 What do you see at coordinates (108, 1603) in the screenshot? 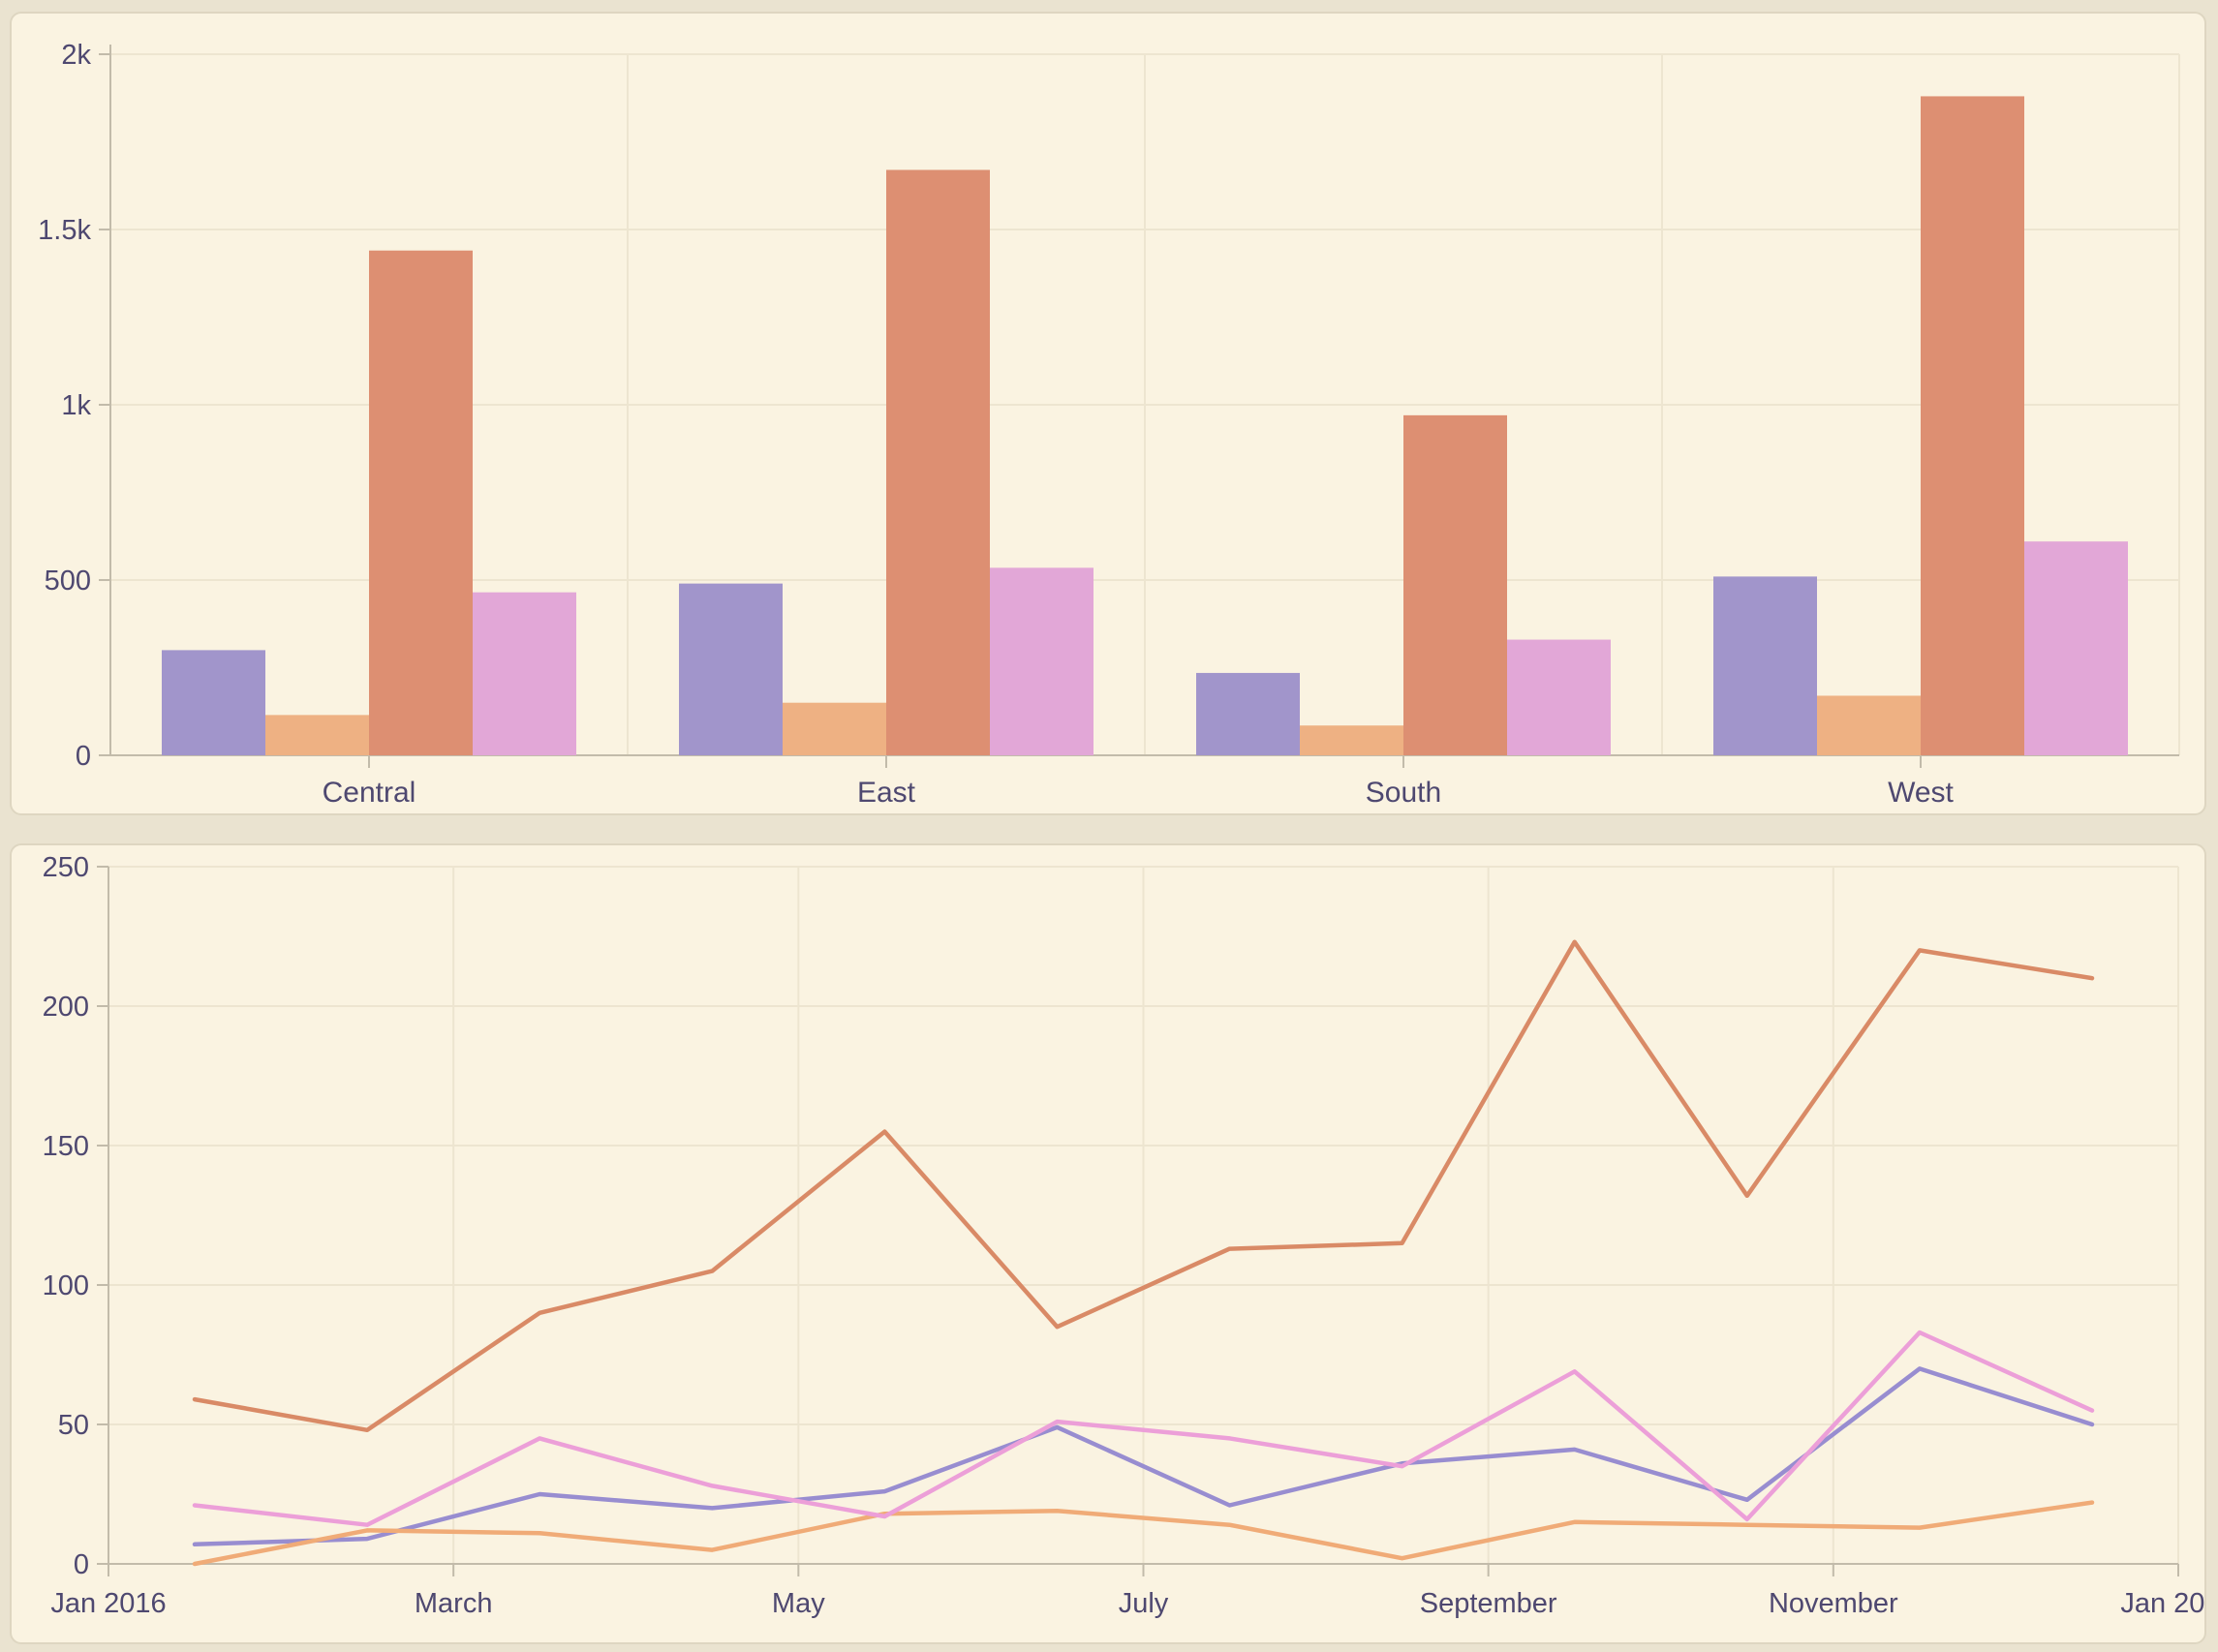
I see `x-tick-label: Jan 2016` at bounding box center [108, 1603].